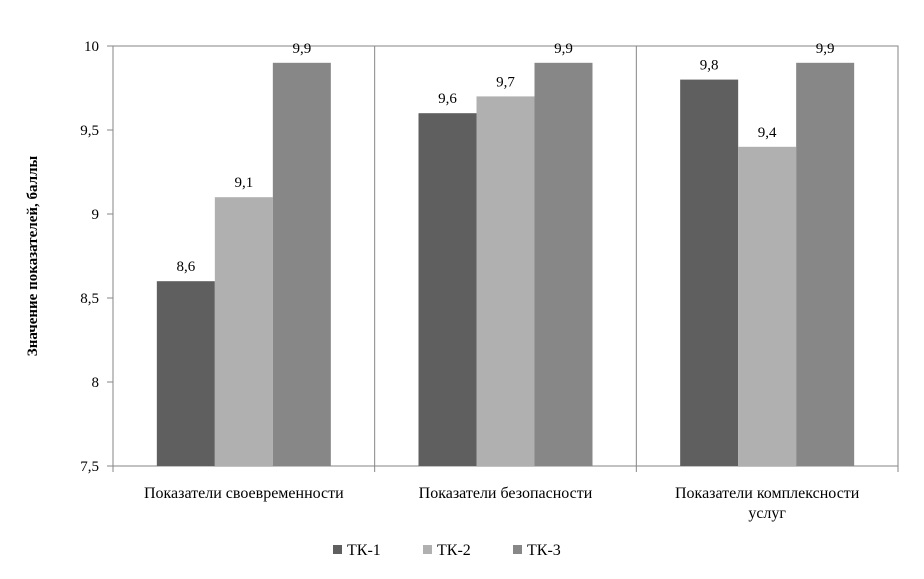 Image resolution: width=924 pixels, height=579 pixels. I want to click on y-axis: 7,5 8 8,5 9 9,5 10, so click(96, 257).